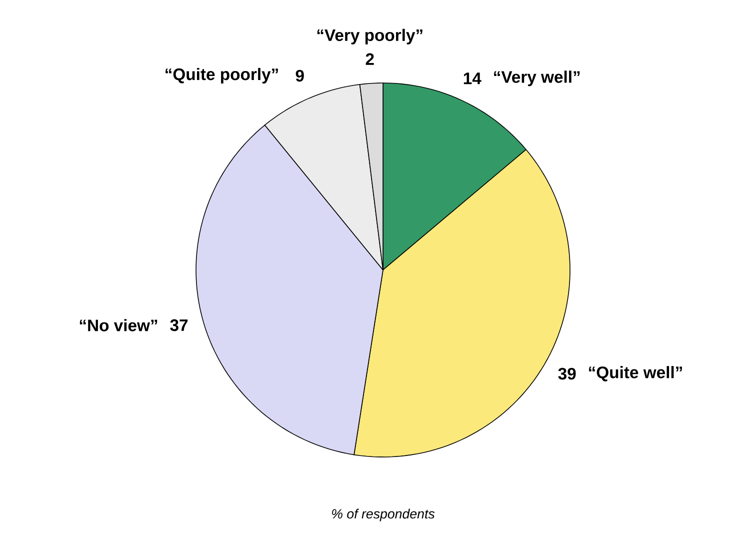 The height and width of the screenshot is (552, 749). What do you see at coordinates (222, 76) in the screenshot?
I see `slice-label: “Quite poorly”` at bounding box center [222, 76].